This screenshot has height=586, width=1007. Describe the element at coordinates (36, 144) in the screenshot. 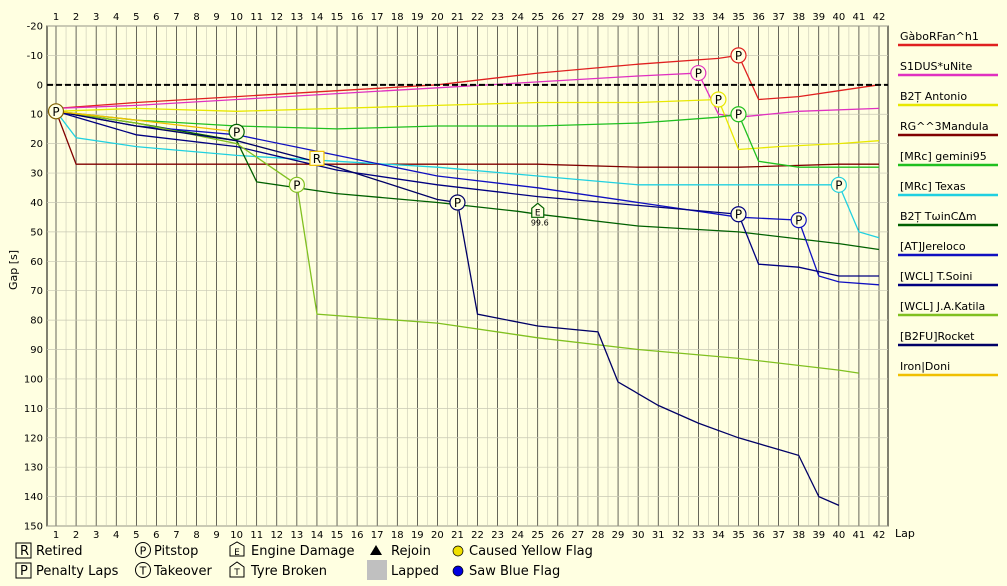

I see `y-tick-label: 20` at that location.